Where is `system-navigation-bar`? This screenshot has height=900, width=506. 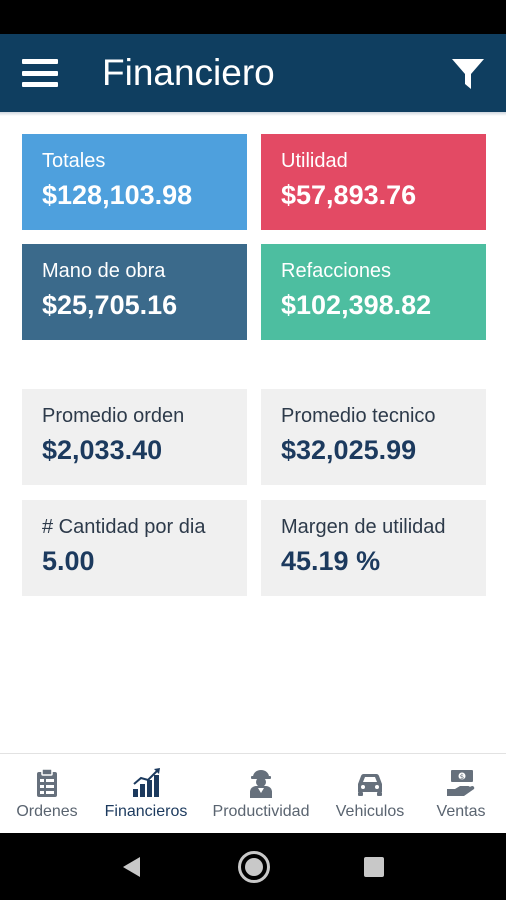 system-navigation-bar is located at coordinates (253, 866).